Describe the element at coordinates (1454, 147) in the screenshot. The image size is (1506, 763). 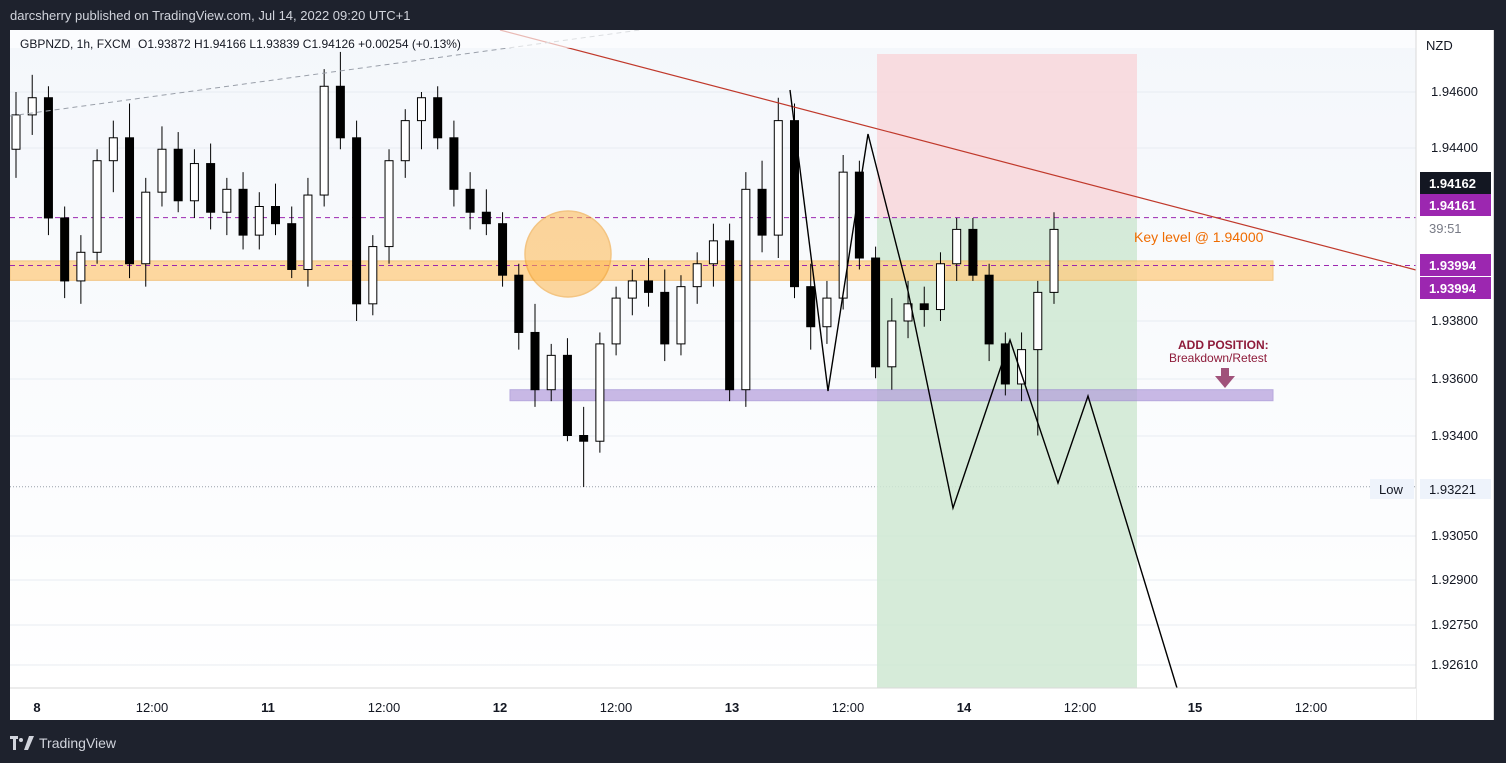
I see `price-tick-label: 1.94400` at that location.